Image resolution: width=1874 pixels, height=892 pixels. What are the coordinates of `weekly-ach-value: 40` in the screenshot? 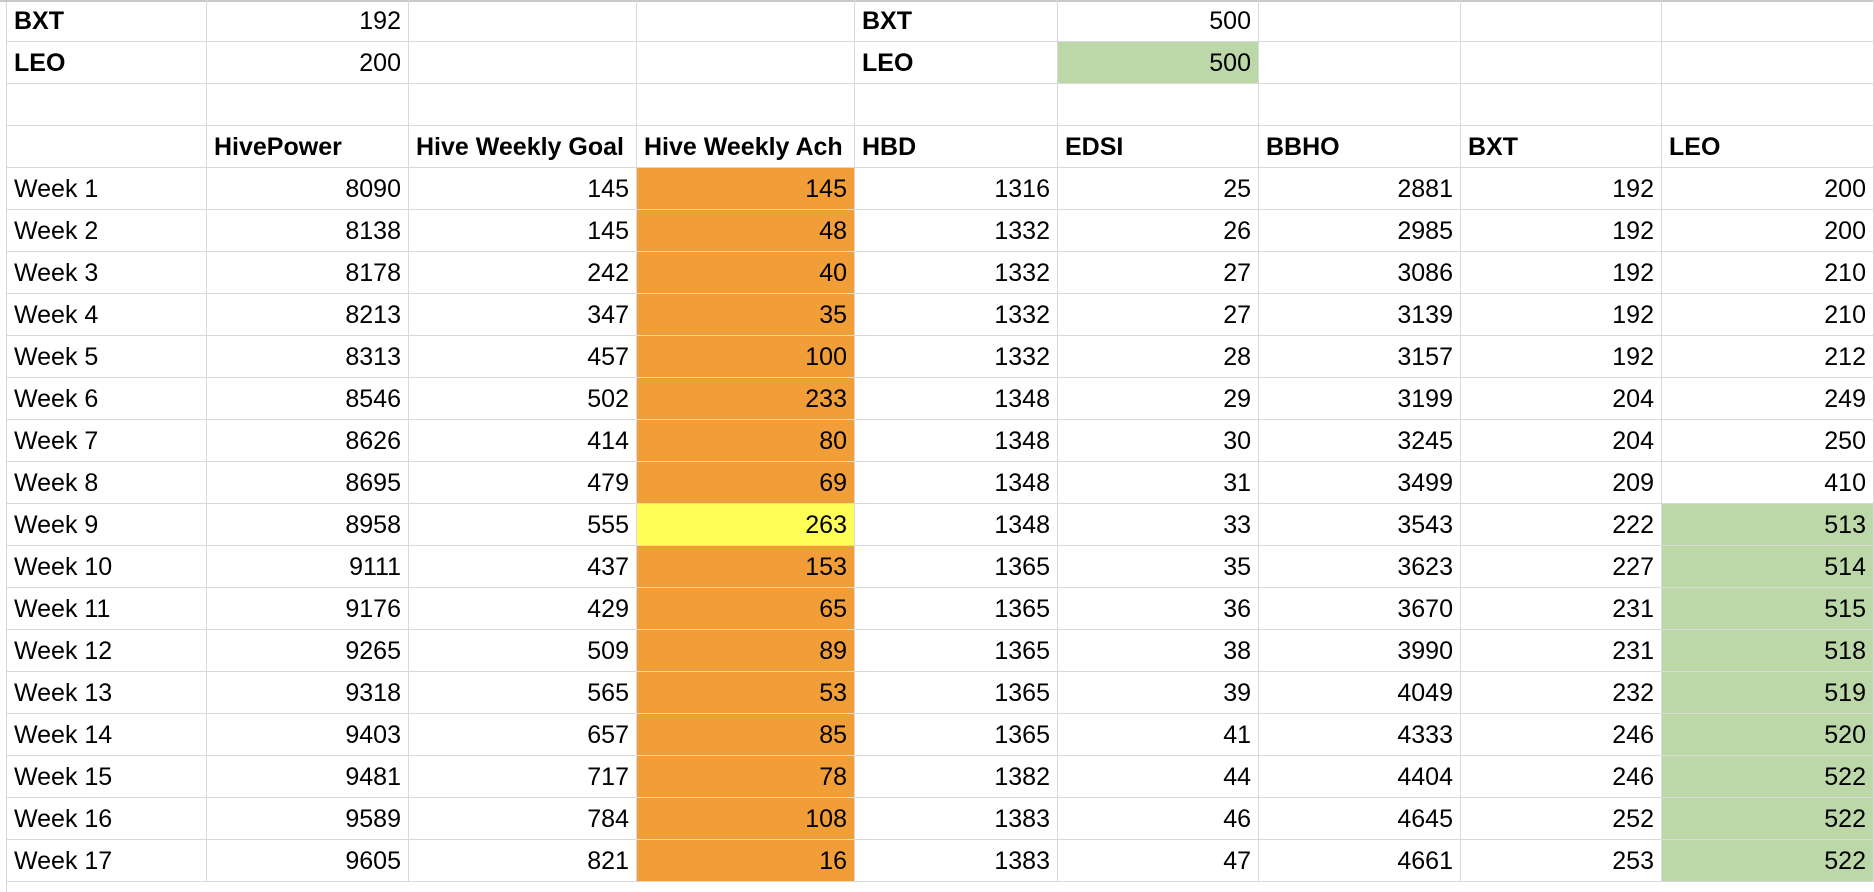 It's located at (746, 273).